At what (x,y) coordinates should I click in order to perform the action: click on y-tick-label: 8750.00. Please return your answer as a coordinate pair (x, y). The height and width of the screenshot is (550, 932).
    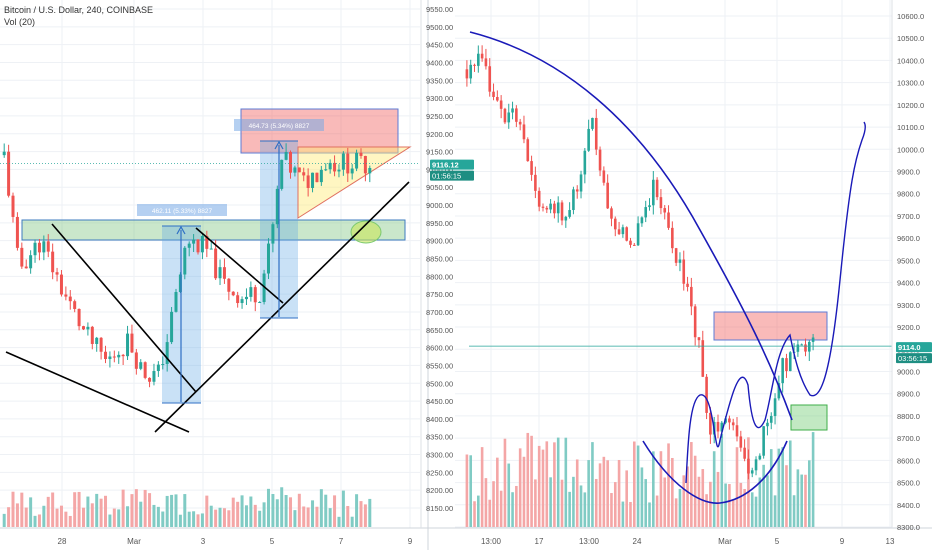
    Looking at the image, I should click on (439, 294).